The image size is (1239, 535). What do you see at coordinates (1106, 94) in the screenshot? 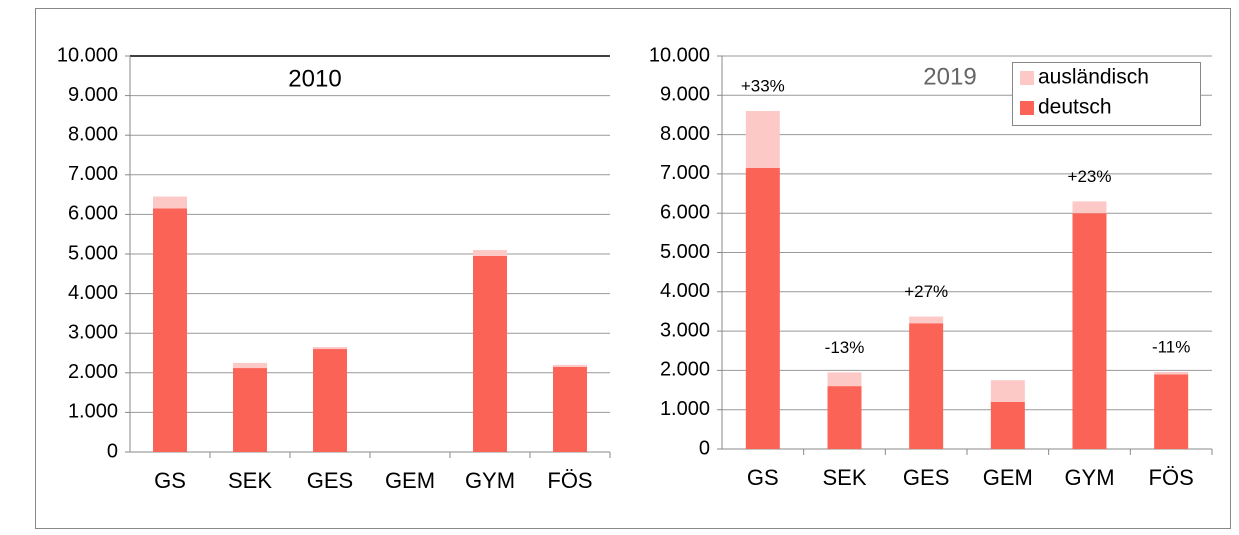
I see `legend-box` at bounding box center [1106, 94].